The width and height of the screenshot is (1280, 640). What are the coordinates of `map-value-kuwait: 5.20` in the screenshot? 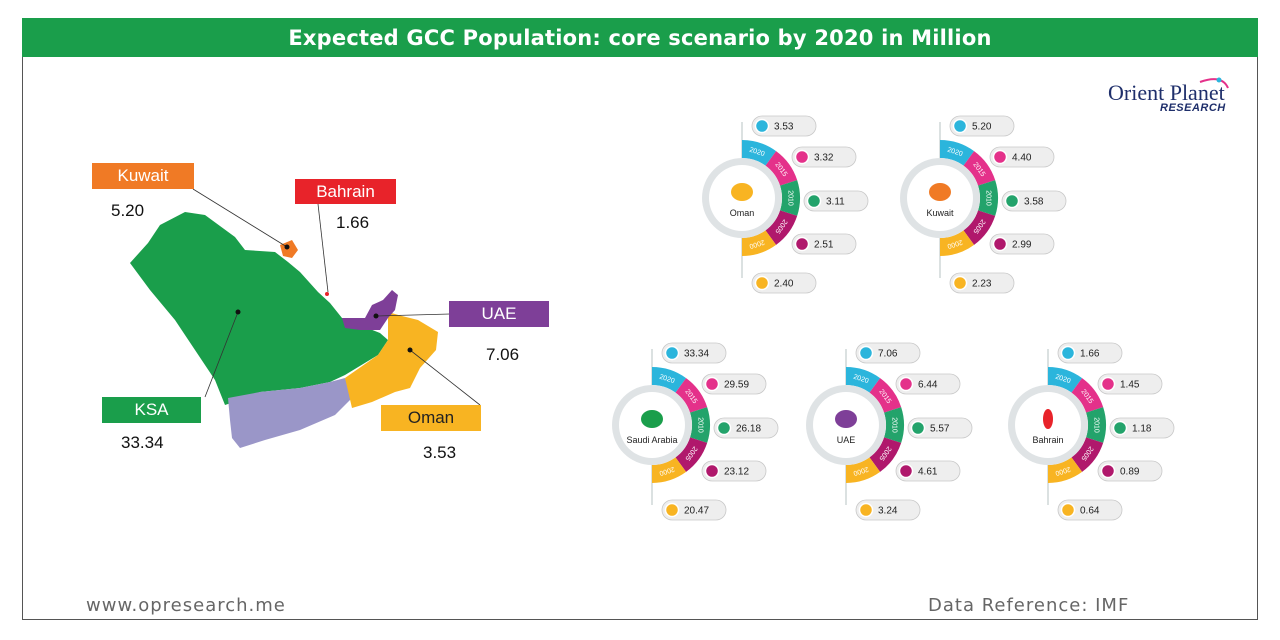 It's located at (128, 210).